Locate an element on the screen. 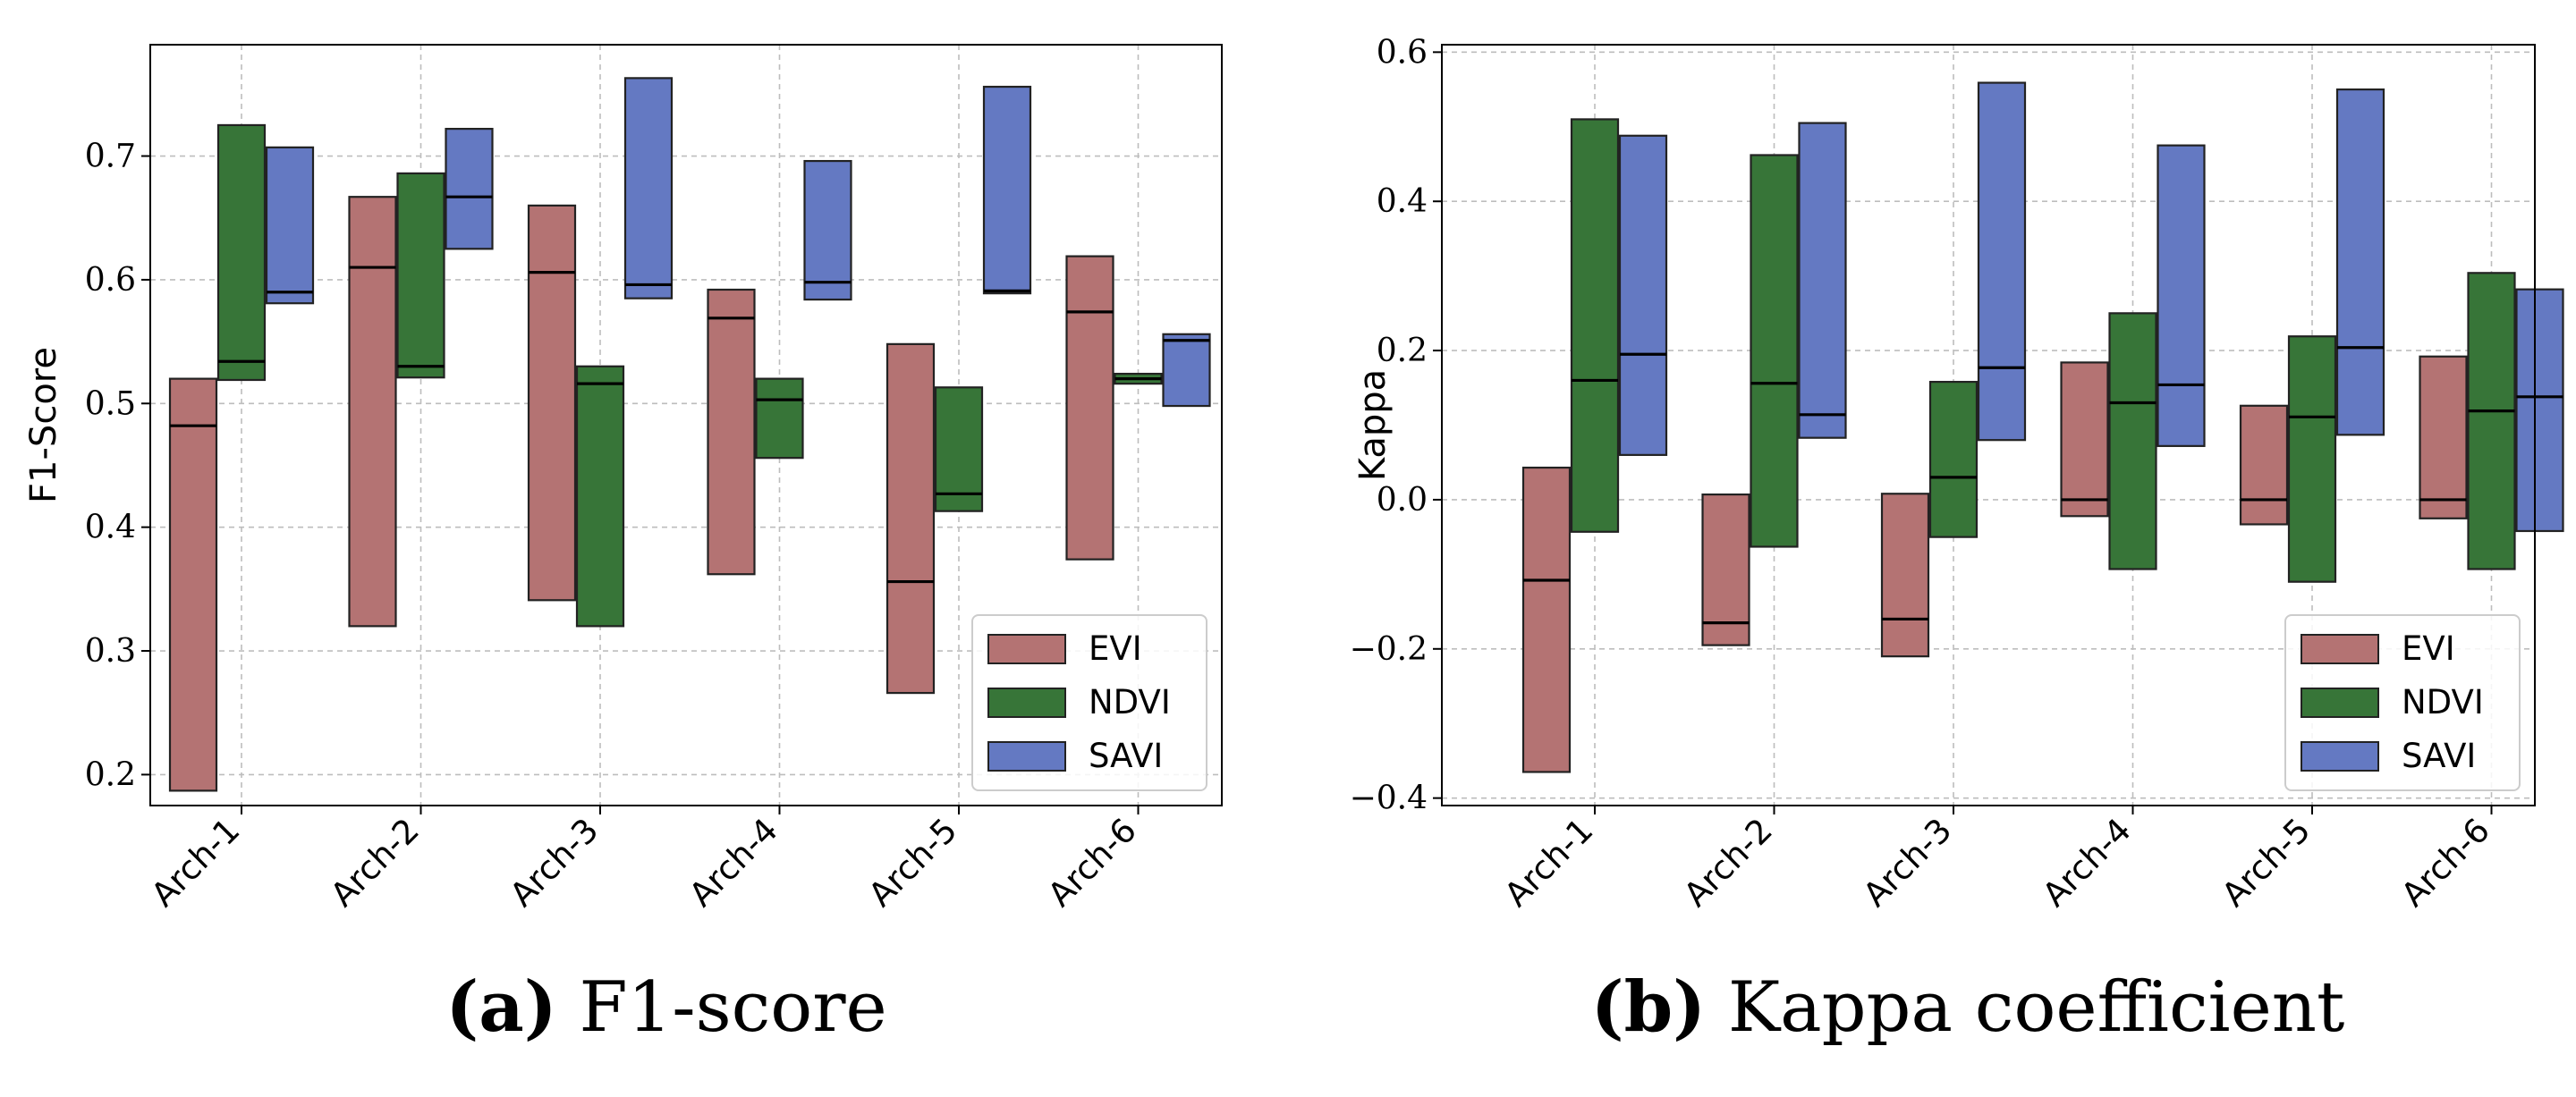 This screenshot has height=1097, width=2576. panel-caption: (b) Kappa coefficient is located at coordinates (1968, 1007).